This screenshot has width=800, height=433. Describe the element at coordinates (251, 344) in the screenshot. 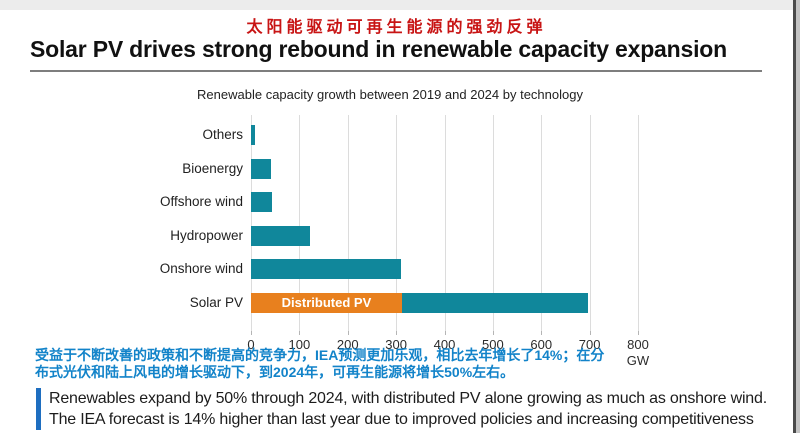

I see `x-tick-label: 0` at that location.